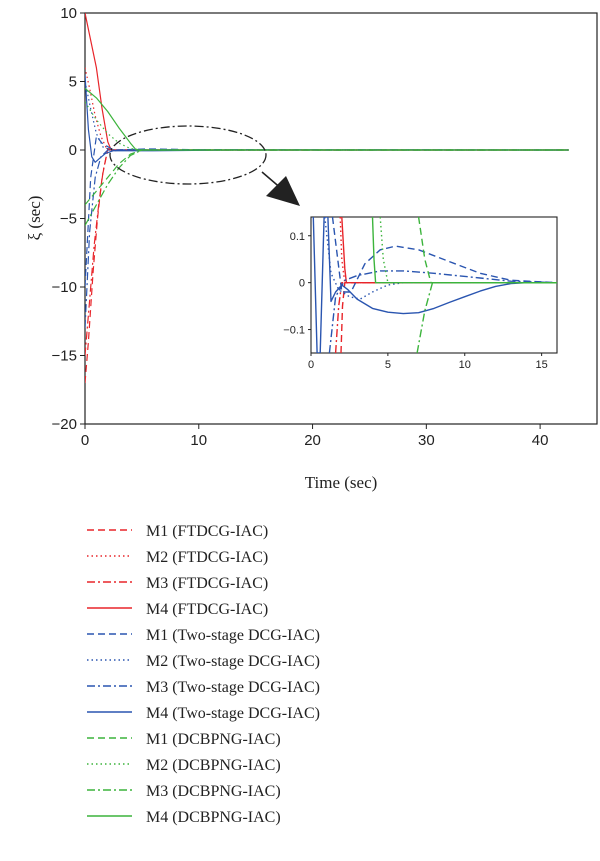 Image resolution: width=600 pixels, height=861 pixels. Describe the element at coordinates (34, 218) in the screenshot. I see `y-axis-label: ξ (sec)` at that location.